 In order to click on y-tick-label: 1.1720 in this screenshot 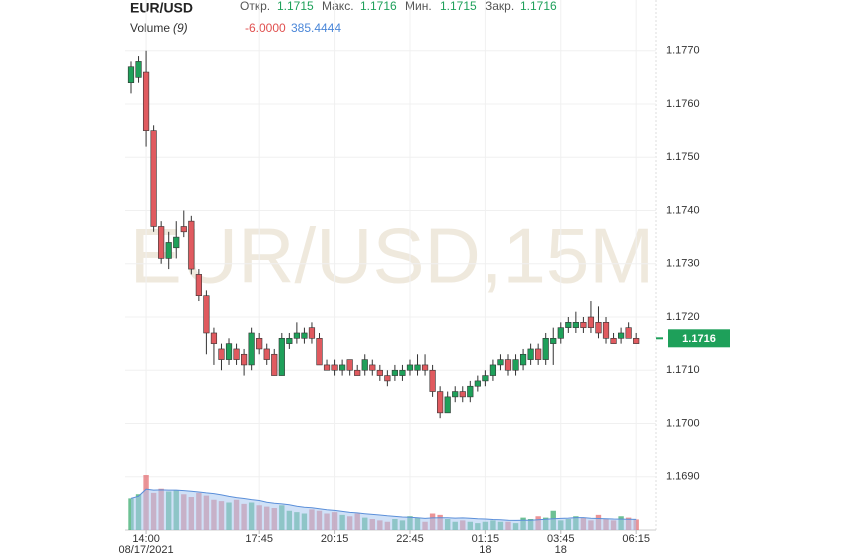, I will do `click(683, 317)`.